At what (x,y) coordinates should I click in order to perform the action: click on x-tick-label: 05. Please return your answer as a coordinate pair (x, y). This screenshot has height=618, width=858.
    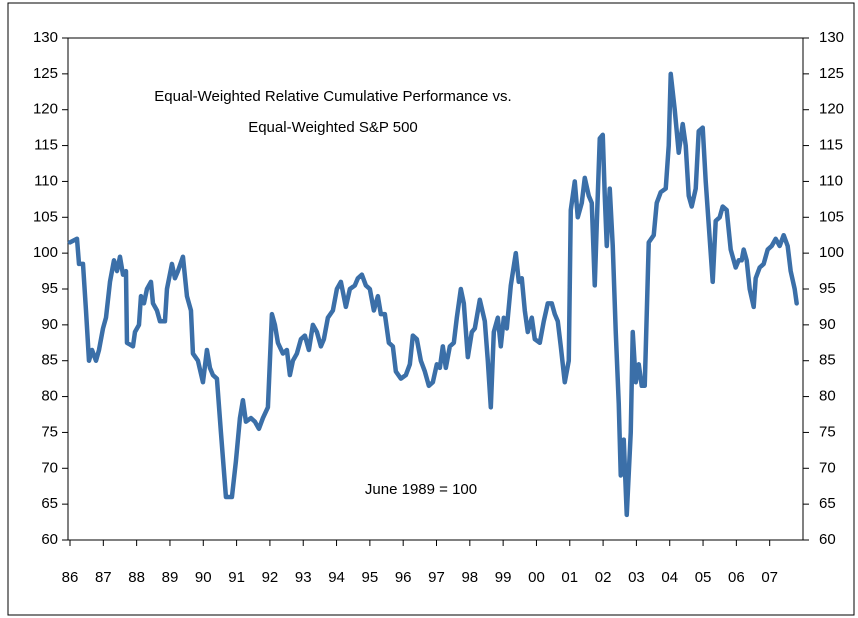
    Looking at the image, I should click on (703, 577).